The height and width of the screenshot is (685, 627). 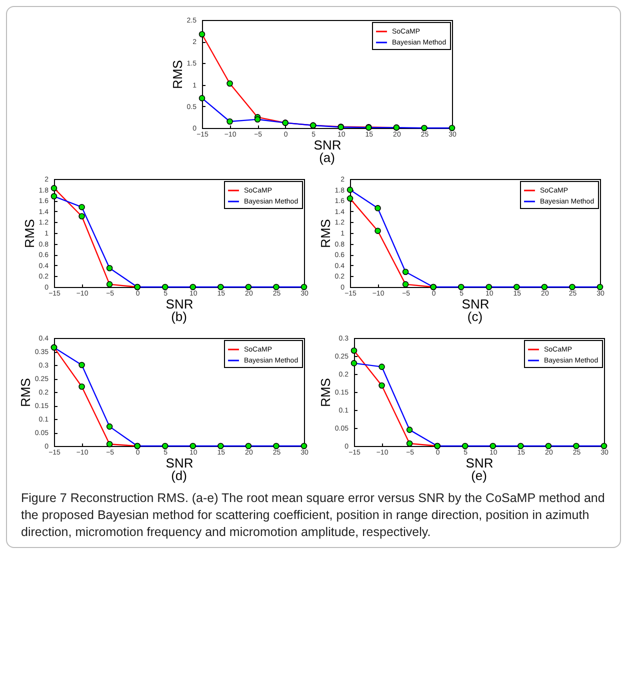 What do you see at coordinates (326, 157) in the screenshot?
I see `text: (a)` at bounding box center [326, 157].